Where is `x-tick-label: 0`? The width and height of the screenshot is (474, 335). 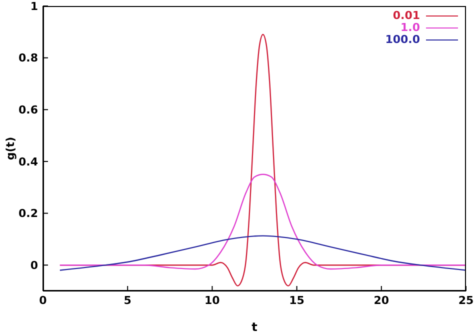 x-tick-label: 0 is located at coordinates (43, 300).